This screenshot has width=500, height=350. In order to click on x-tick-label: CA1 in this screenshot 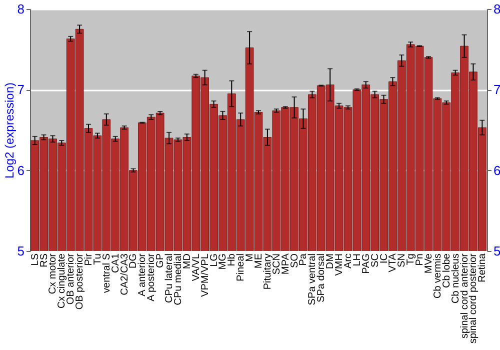, I will do `click(116, 263)`.